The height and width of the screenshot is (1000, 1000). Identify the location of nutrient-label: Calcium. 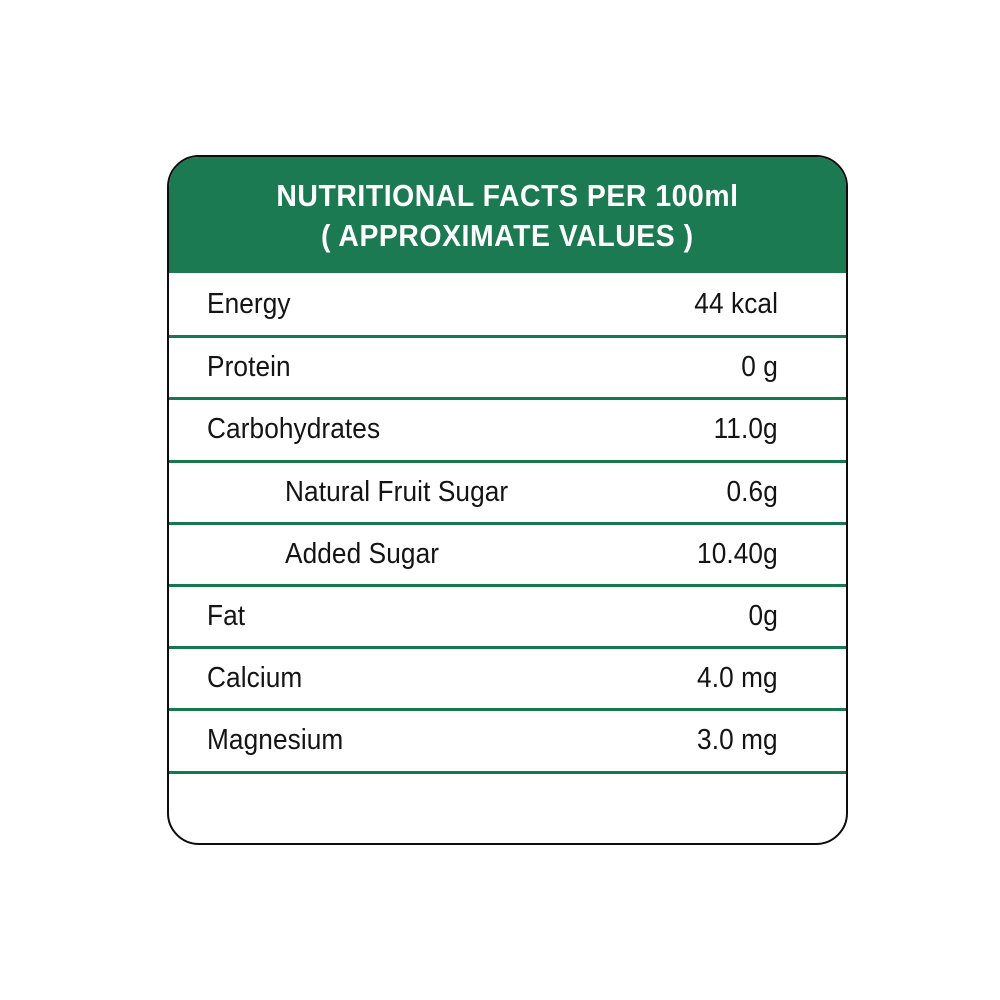
(255, 678).